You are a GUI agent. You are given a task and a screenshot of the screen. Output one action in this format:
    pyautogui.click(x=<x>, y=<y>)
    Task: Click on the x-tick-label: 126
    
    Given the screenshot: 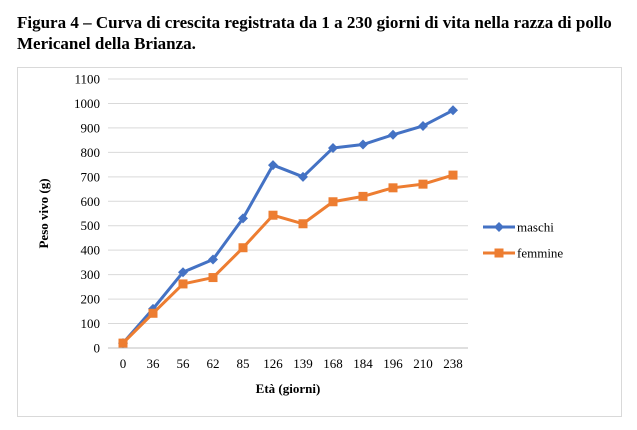 What is the action you would take?
    pyautogui.click(x=273, y=363)
    